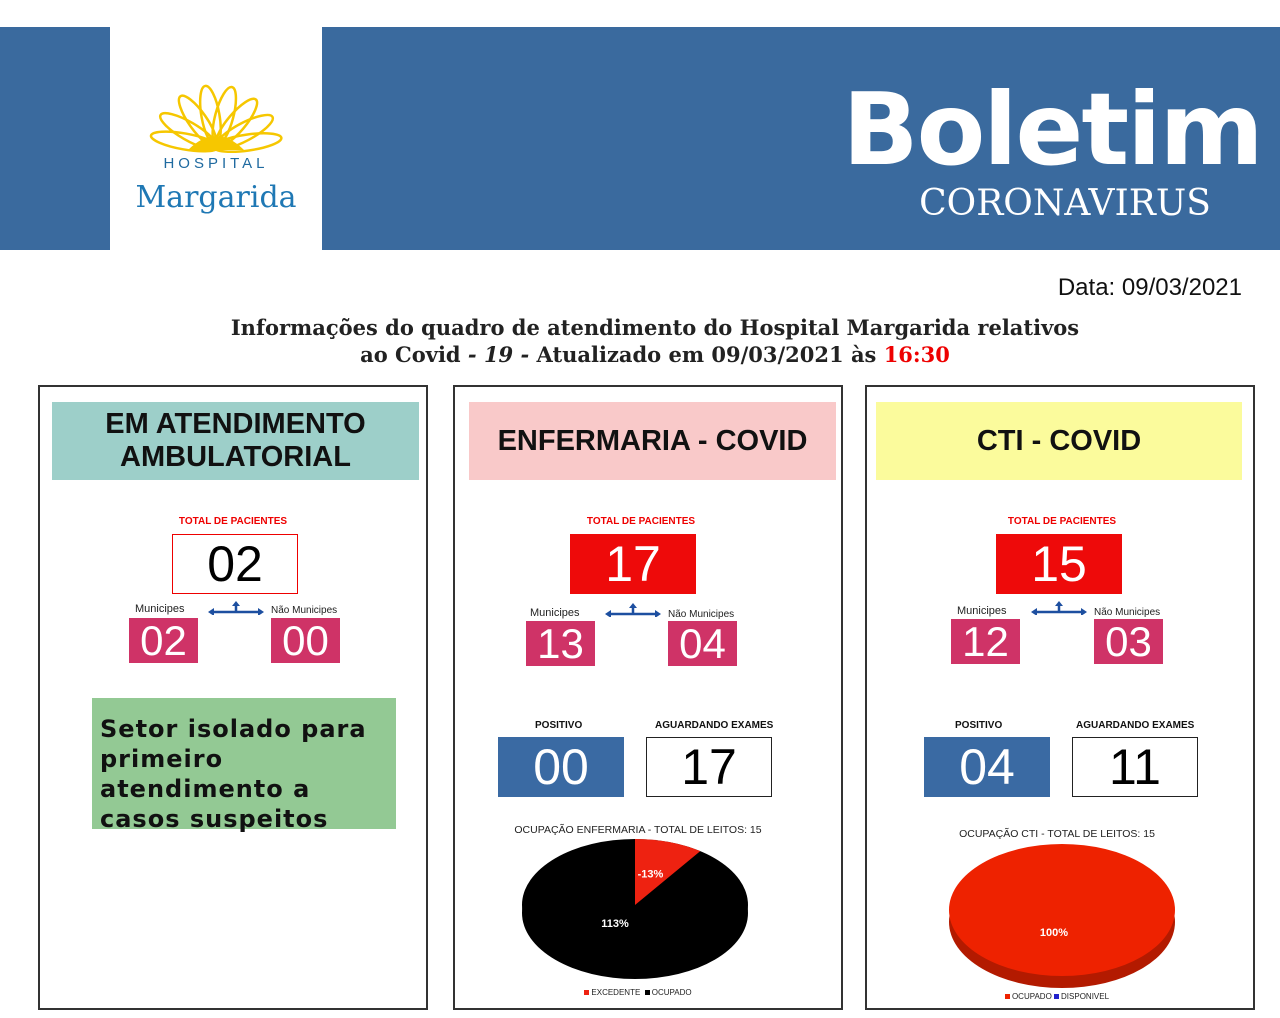 This screenshot has height=1018, width=1280. Describe the element at coordinates (706, 354) in the screenshot. I see `info-line-2-c: Atualizado em 09/03/2021 às` at that location.